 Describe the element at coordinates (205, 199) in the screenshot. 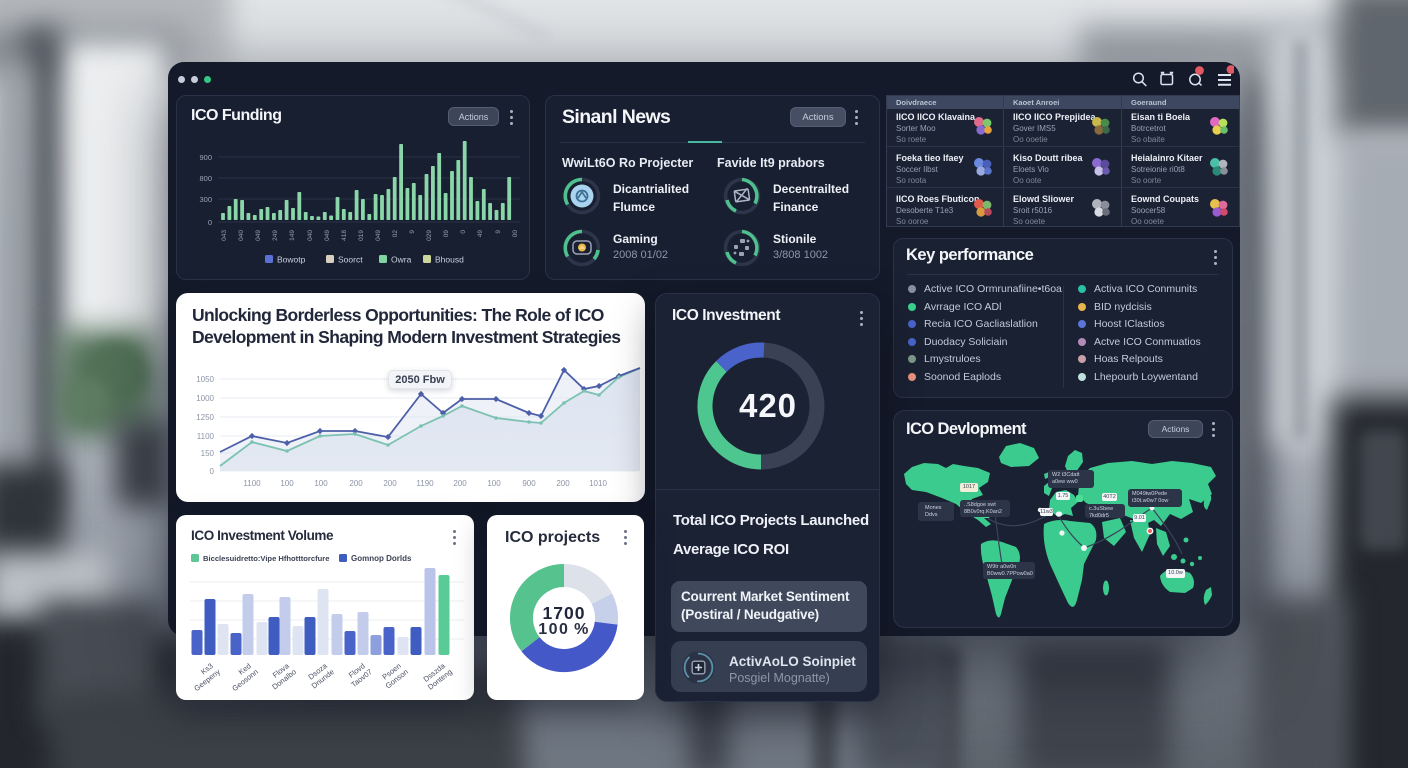

I see `svg-text: 300` at that location.